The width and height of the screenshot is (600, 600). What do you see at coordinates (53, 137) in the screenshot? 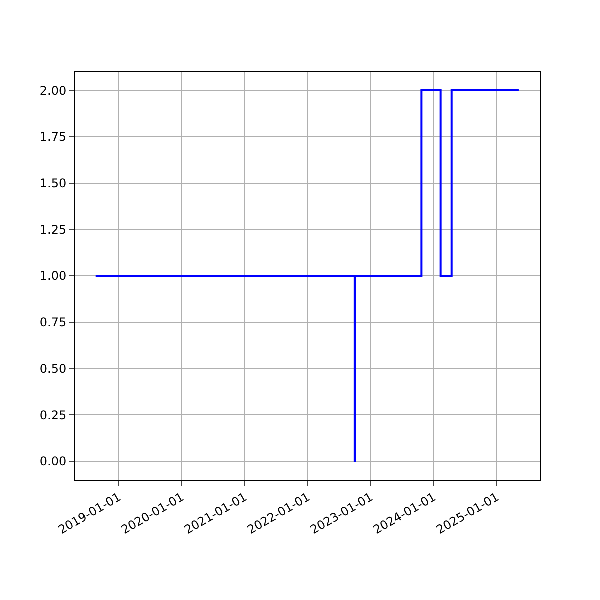
I see `y-tick-label: 1.75` at bounding box center [53, 137].